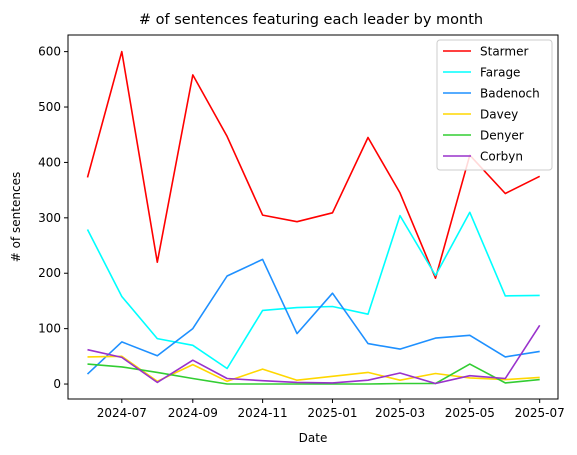 The height and width of the screenshot is (455, 577). I want to click on x-tick-label: 2024-09, so click(193, 413).